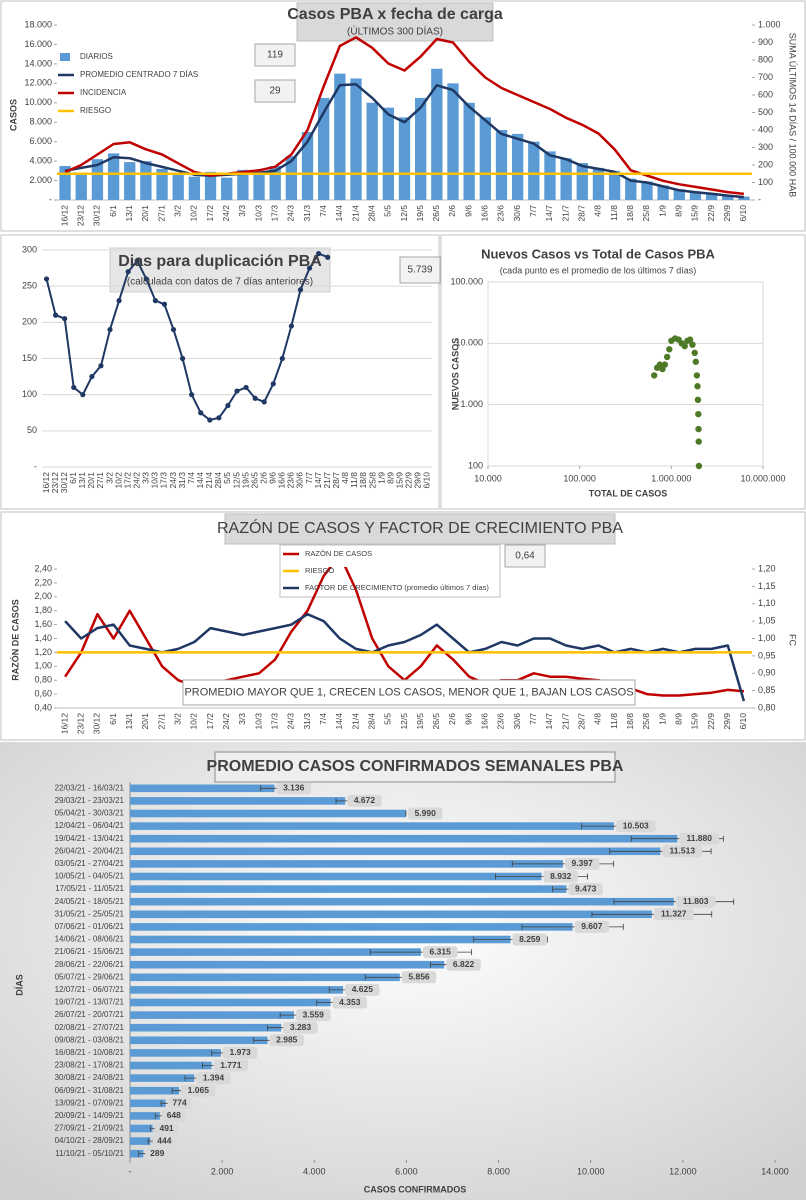  I want to click on y-tick-label: 6.000, so click(40, 141).